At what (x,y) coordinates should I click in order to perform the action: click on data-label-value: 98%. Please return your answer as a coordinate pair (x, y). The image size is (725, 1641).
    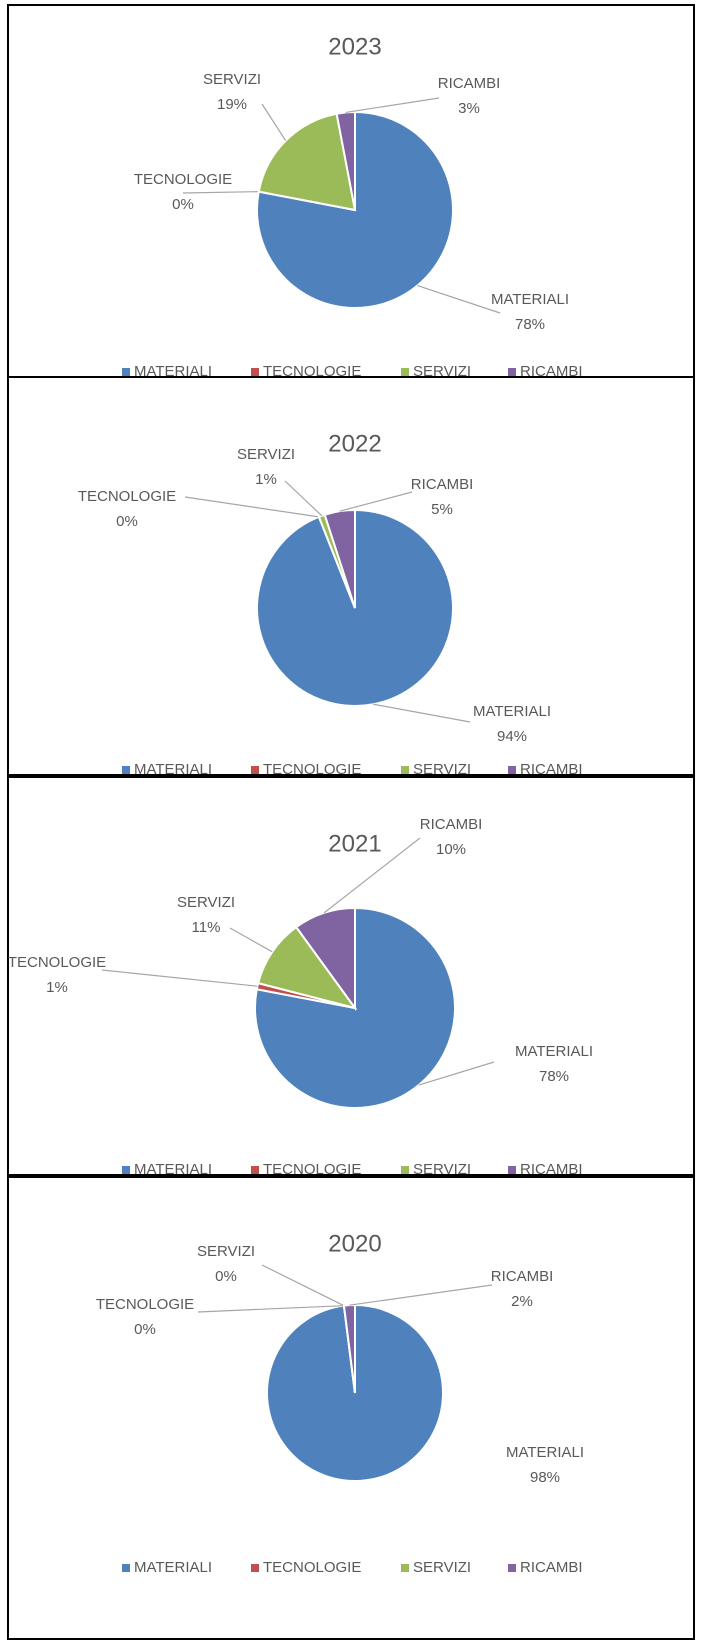
    Looking at the image, I should click on (545, 1477).